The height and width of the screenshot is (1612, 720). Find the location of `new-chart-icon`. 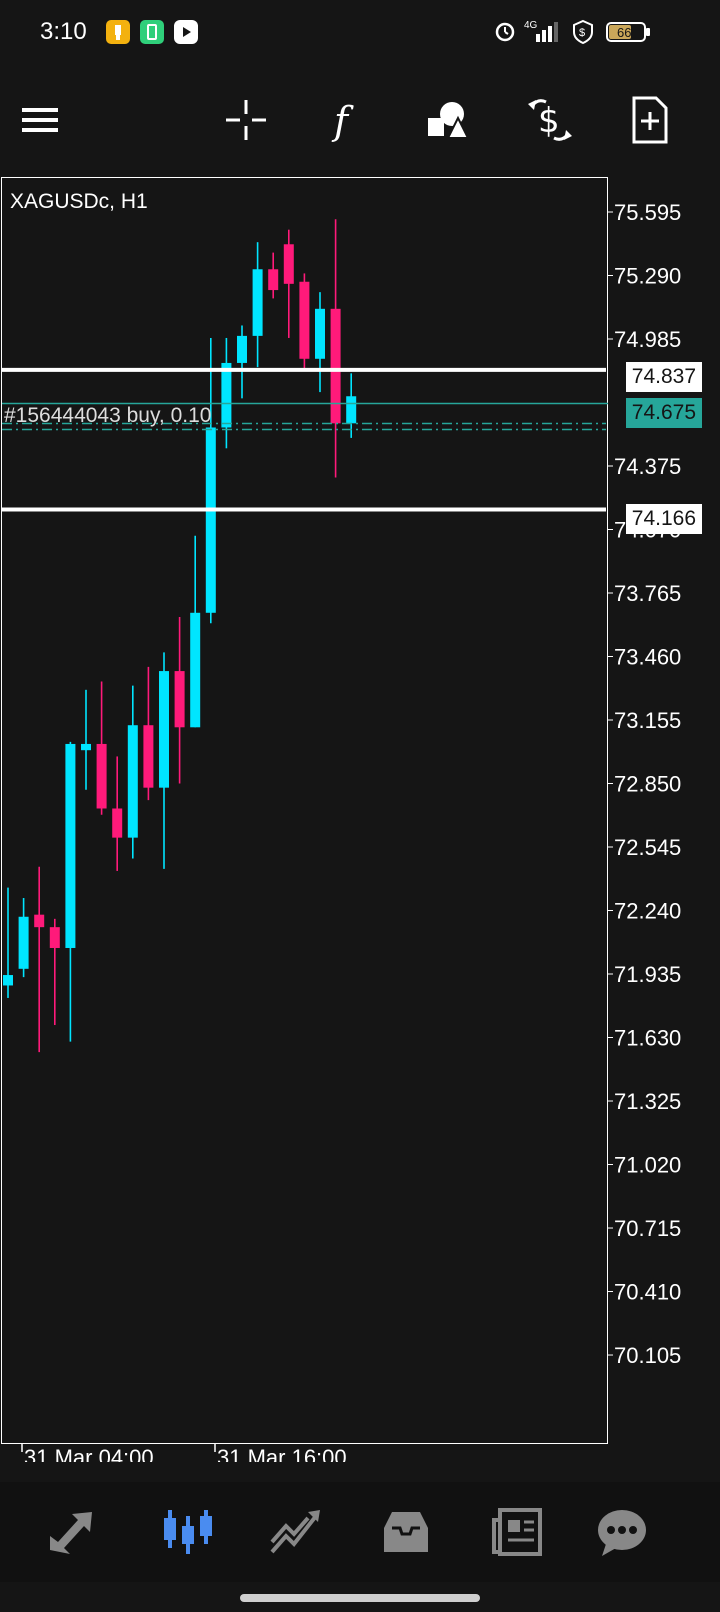

new-chart-icon is located at coordinates (650, 120).